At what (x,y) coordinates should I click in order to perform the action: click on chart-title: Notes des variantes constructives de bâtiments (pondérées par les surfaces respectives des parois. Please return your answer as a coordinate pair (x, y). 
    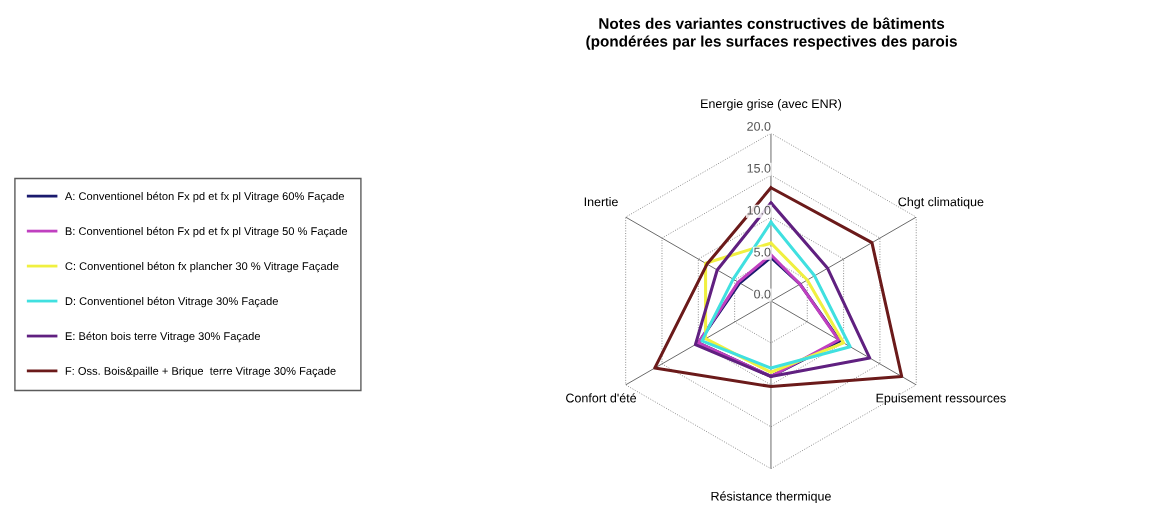
    Looking at the image, I should click on (771, 33).